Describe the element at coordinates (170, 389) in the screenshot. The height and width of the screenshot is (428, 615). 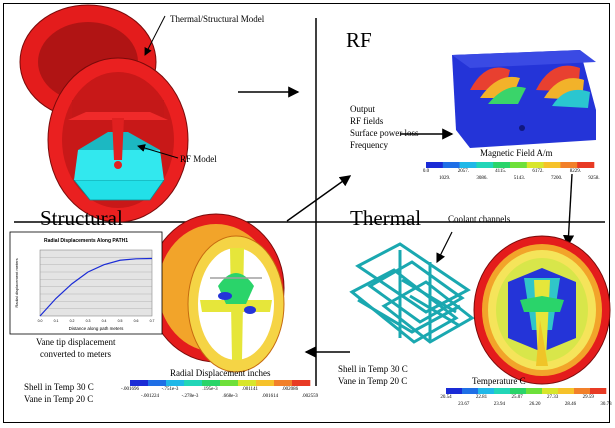
I see `displacement-scale-tick-label: -.751e-3` at that location.